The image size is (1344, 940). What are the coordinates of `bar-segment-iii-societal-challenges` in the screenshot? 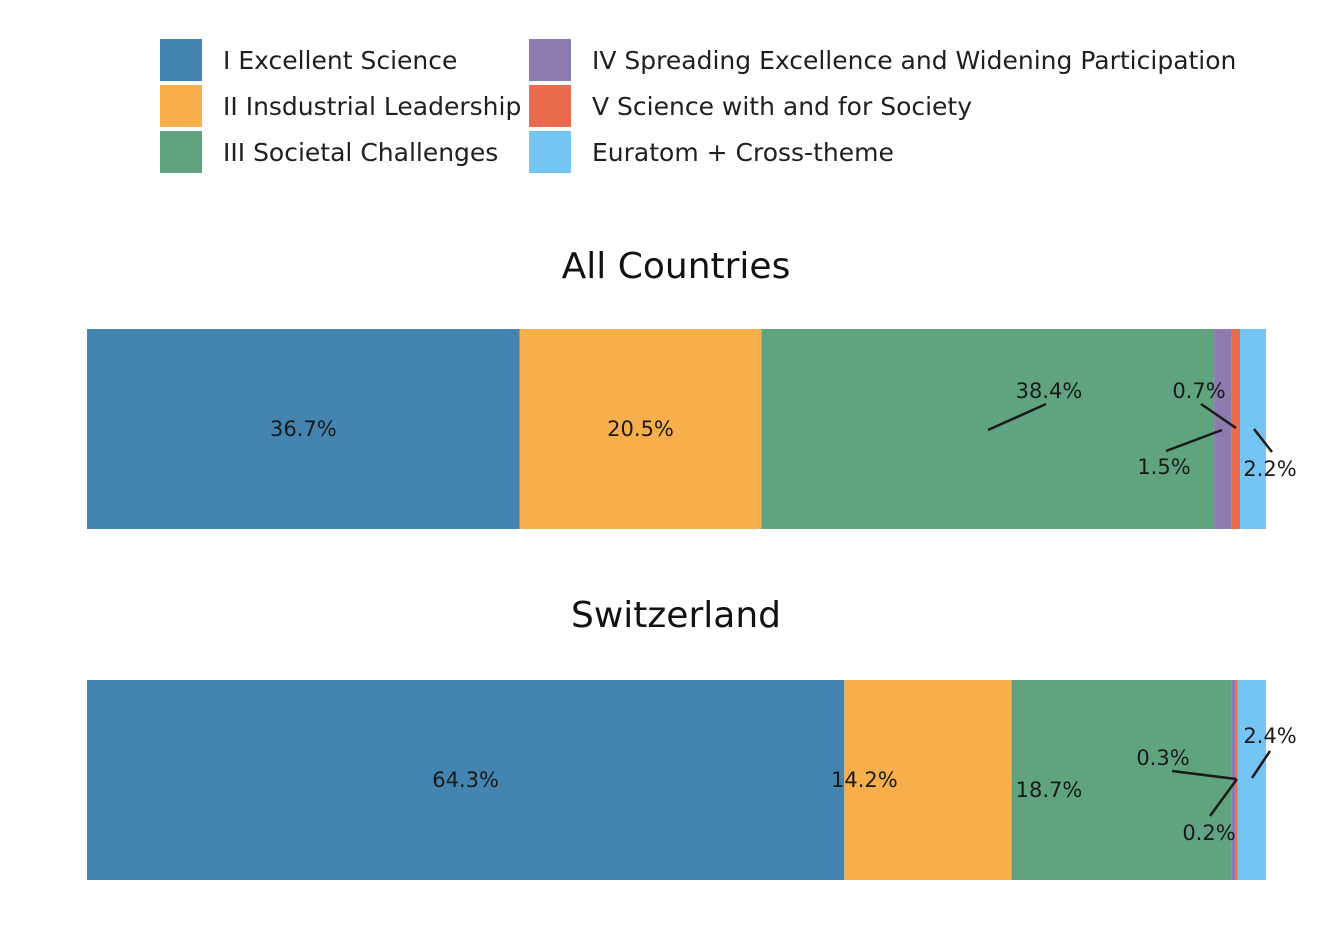 It's located at (1121, 780).